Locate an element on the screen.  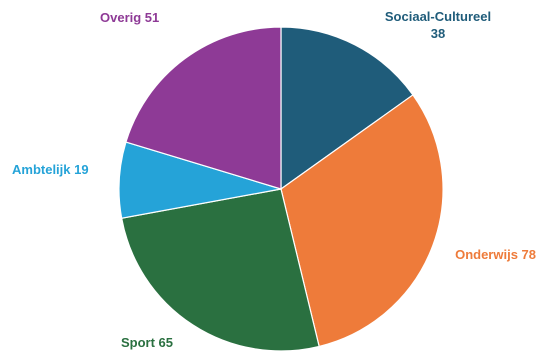
data-label-line: Onderwijs 78 is located at coordinates (495, 254).